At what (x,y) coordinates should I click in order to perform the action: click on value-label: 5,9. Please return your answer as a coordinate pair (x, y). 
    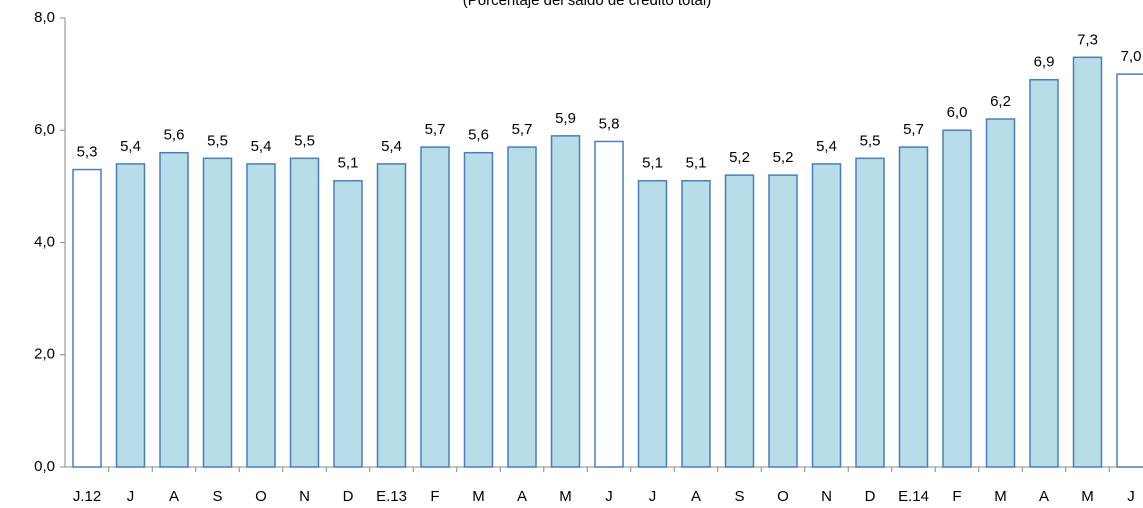
    Looking at the image, I should click on (565, 118).